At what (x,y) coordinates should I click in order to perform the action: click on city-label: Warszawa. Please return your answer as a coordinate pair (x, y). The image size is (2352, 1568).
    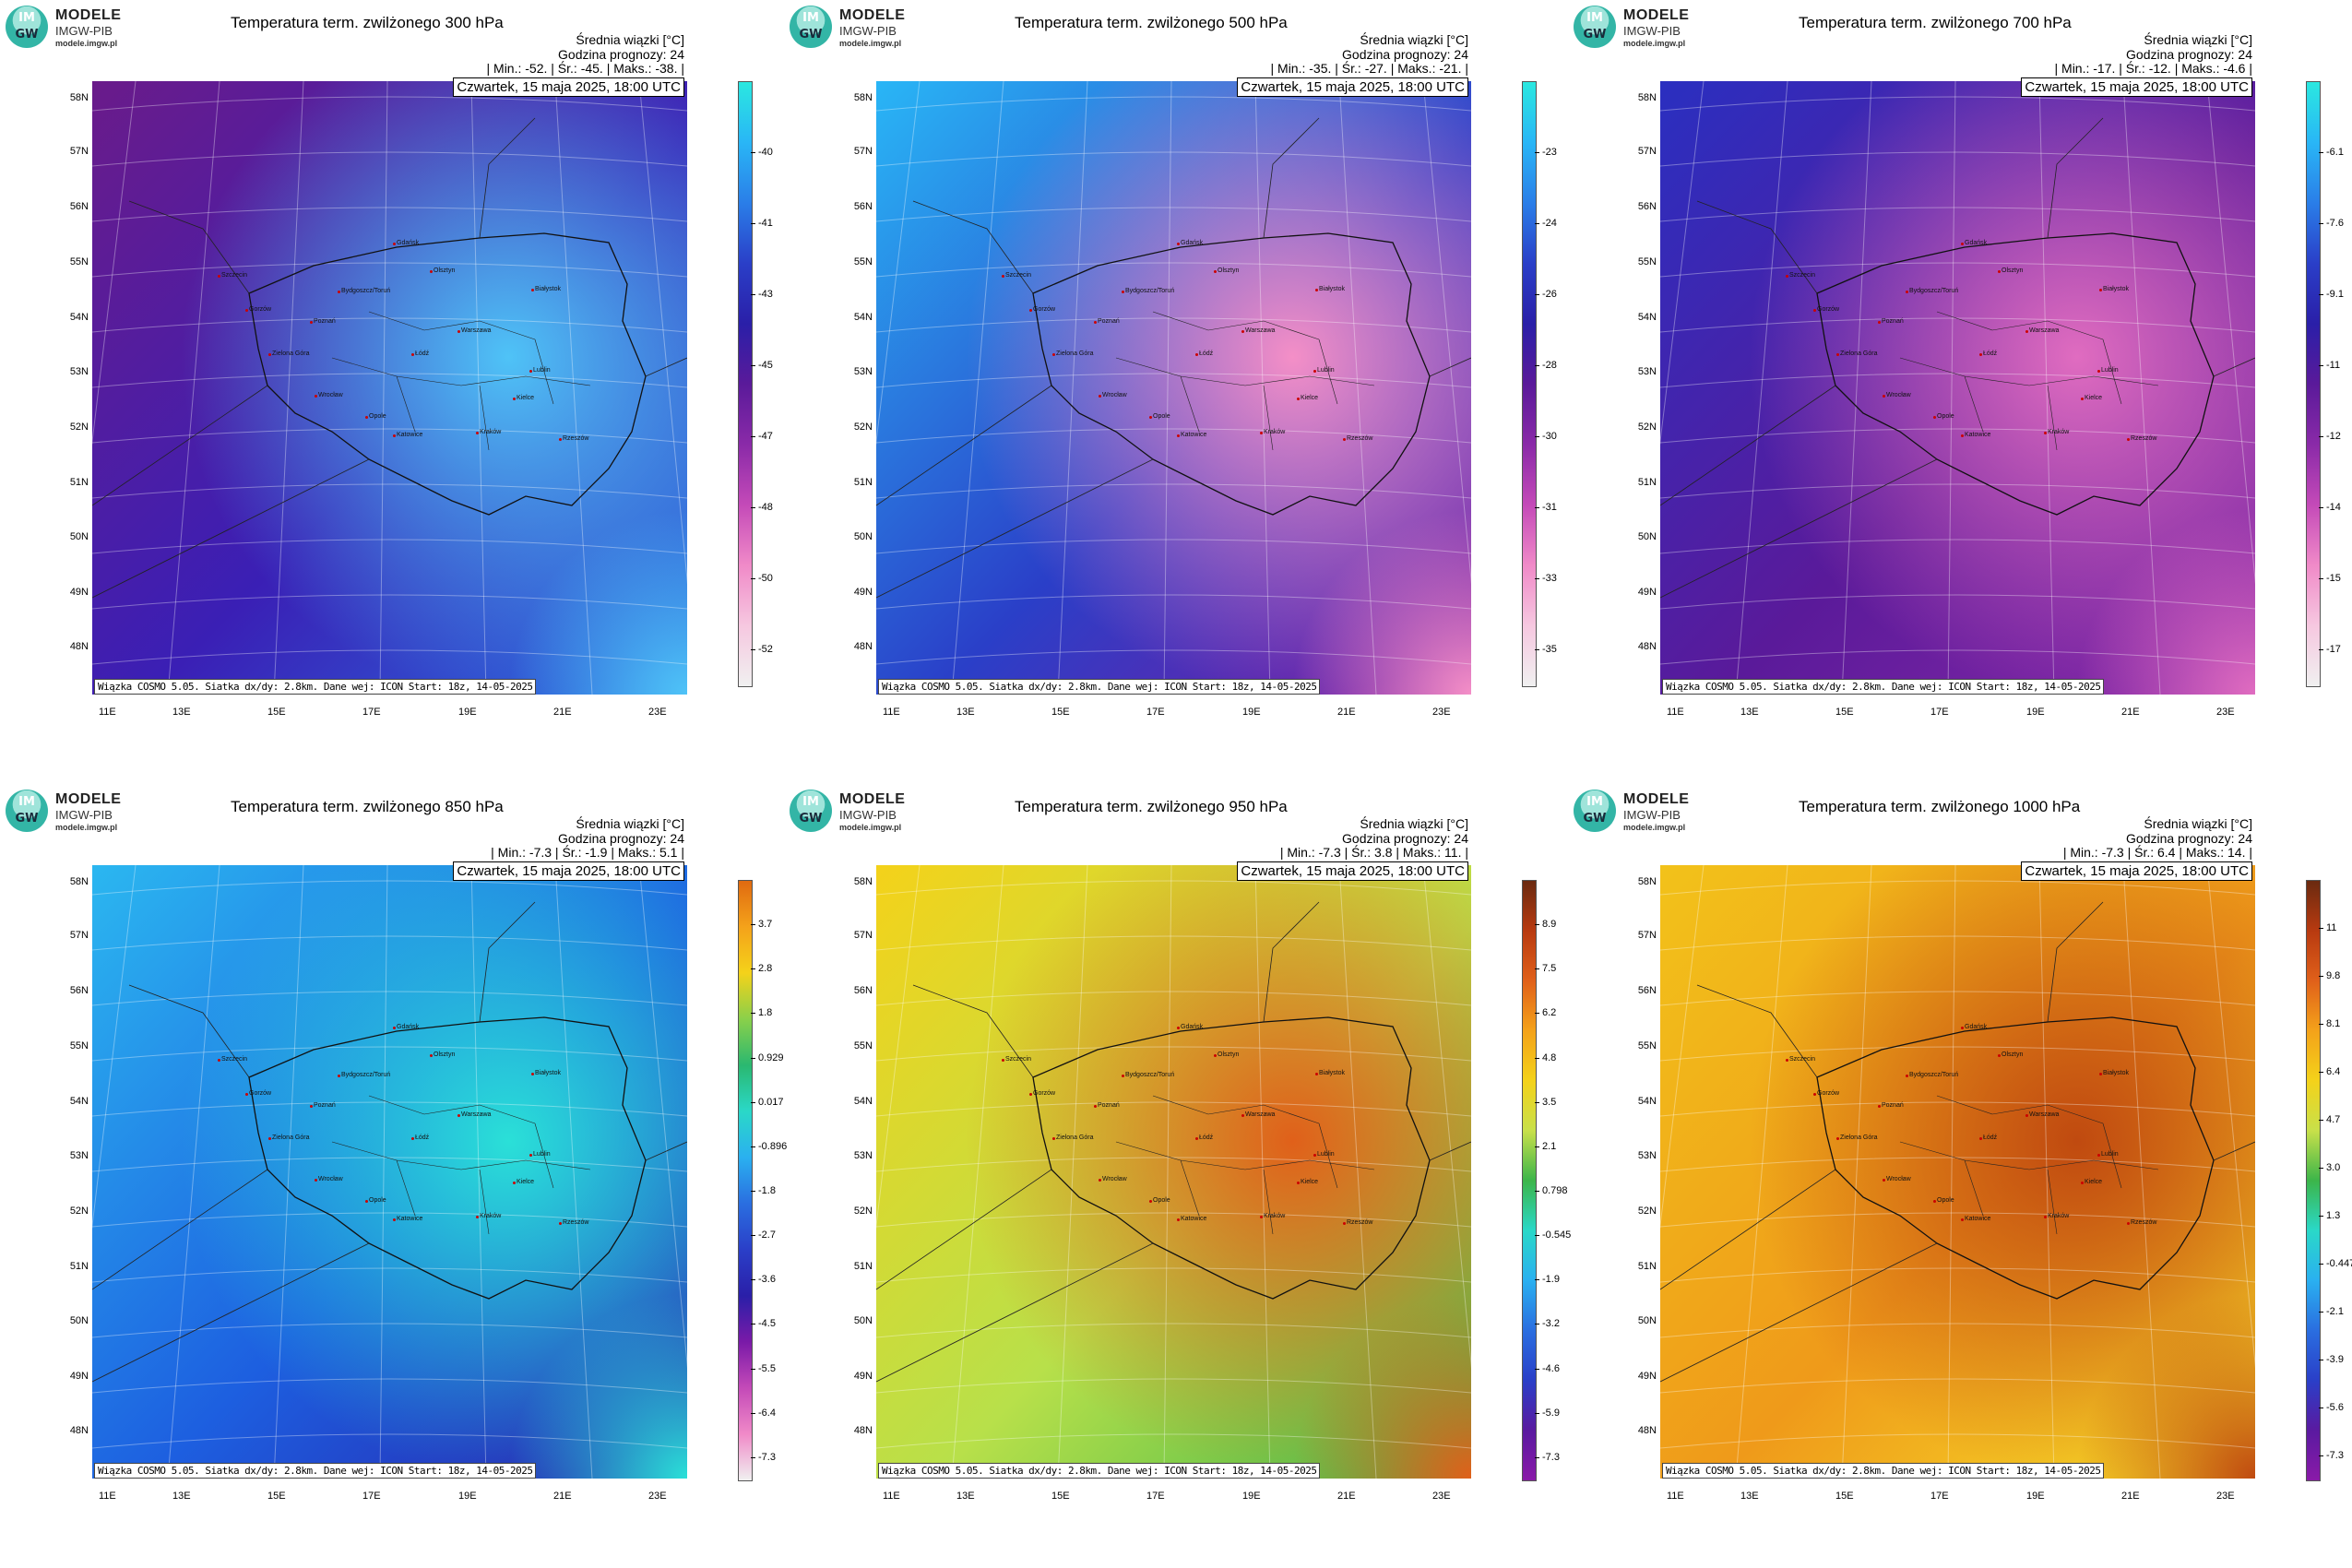
    Looking at the image, I should click on (2042, 330).